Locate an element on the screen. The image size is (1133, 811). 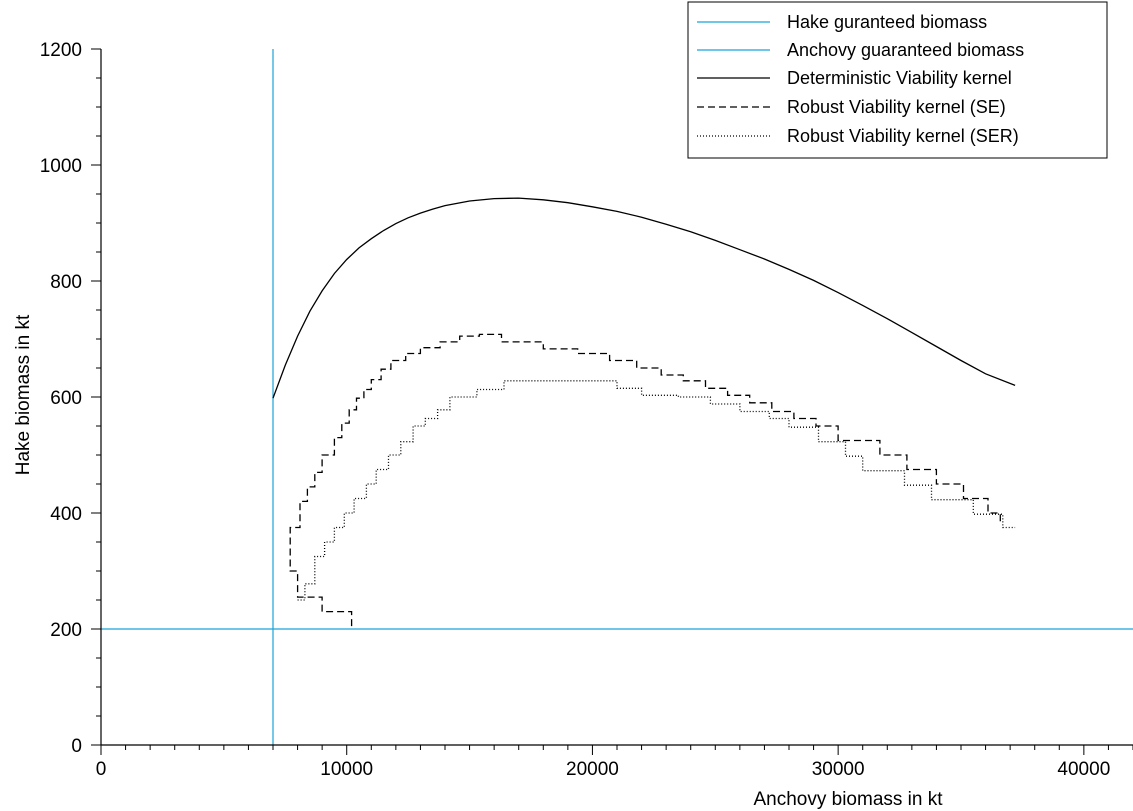
y-tick-label: 400 is located at coordinates (66, 514).